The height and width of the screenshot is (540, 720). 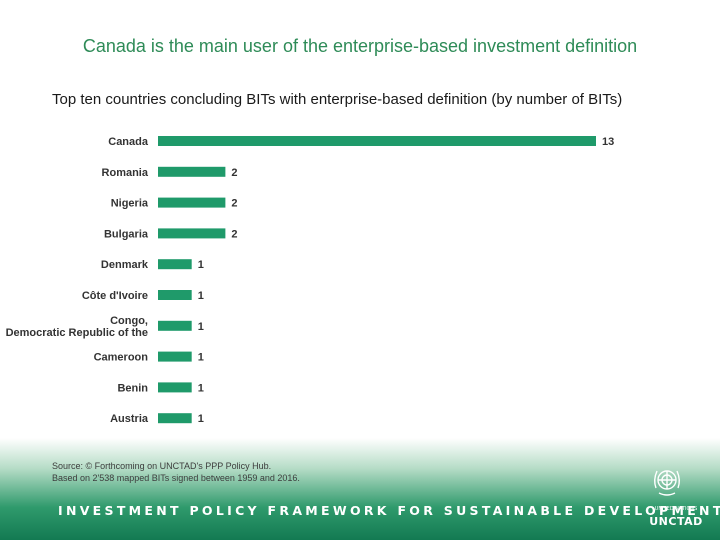 I want to click on bar-value-label: 13, so click(x=608, y=142).